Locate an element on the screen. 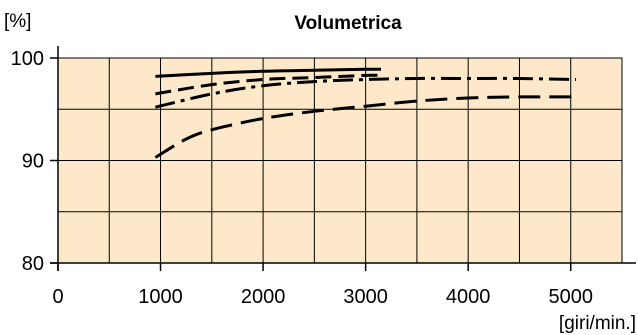 The image size is (638, 335). y-axis-ticks: 80 90 100 is located at coordinates (34, 161).